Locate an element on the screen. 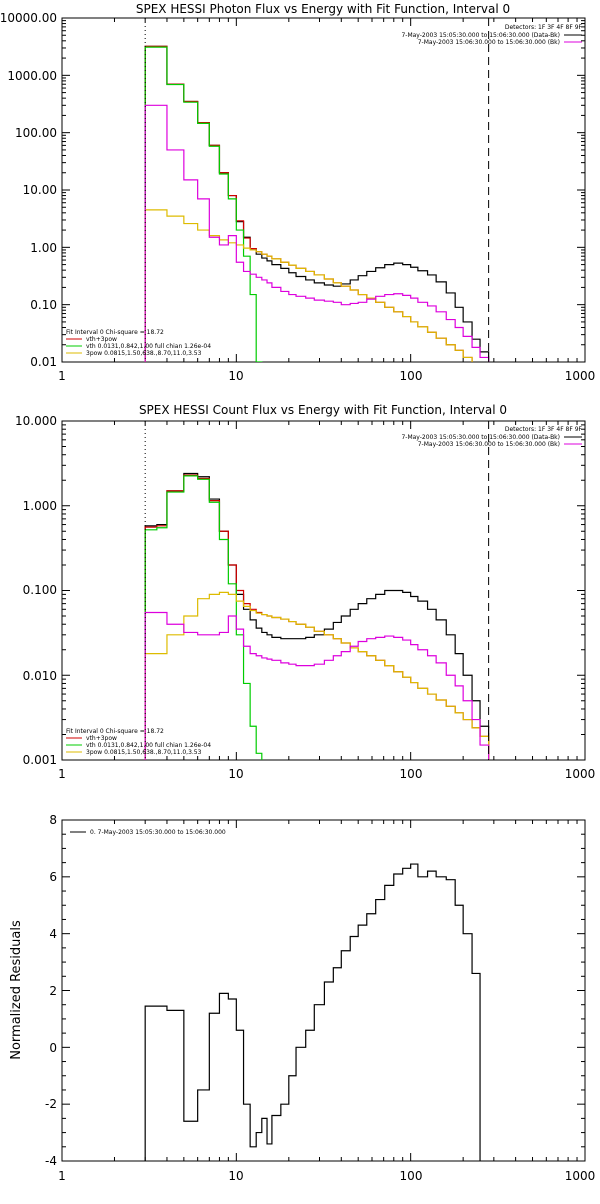 Image resolution: width=600 pixels, height=1204 pixels. series-3pow-line is located at coordinates (317, 675).